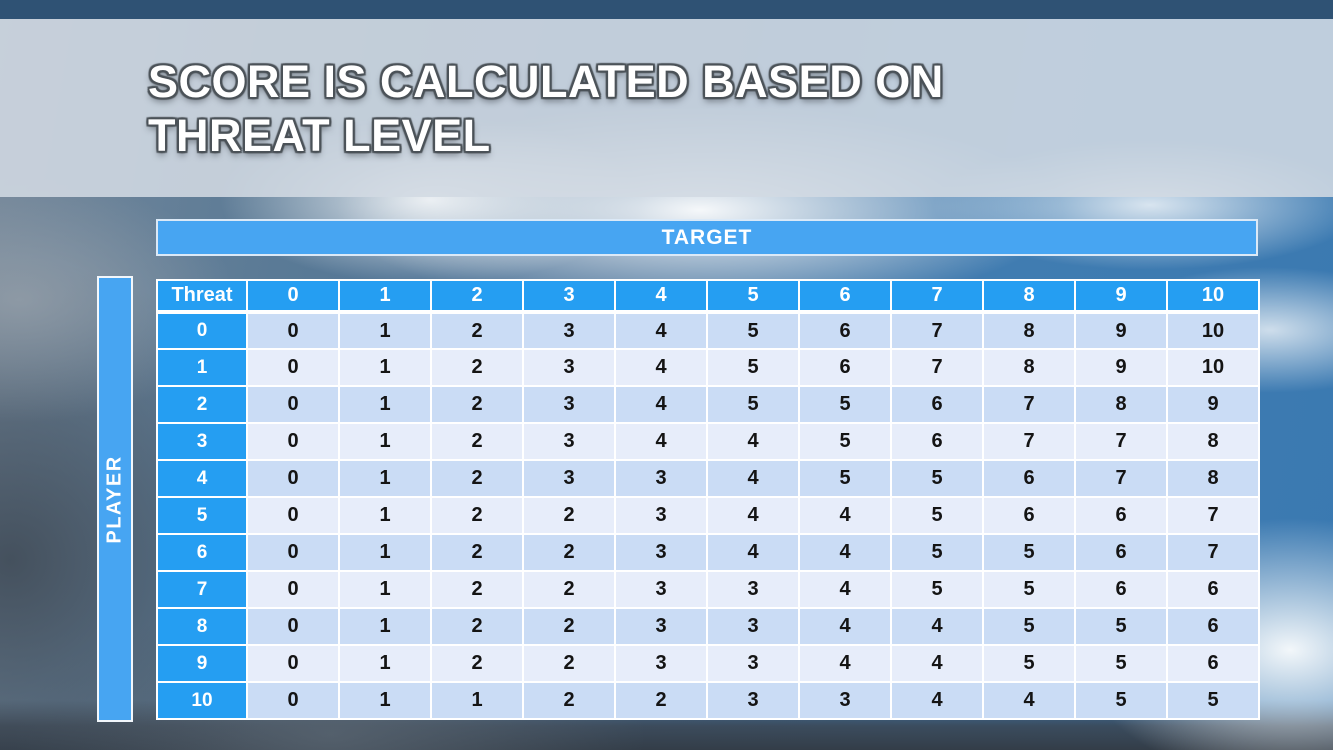 The width and height of the screenshot is (1333, 750). Describe the element at coordinates (1121, 330) in the screenshot. I see `matrix-cell: 9` at that location.